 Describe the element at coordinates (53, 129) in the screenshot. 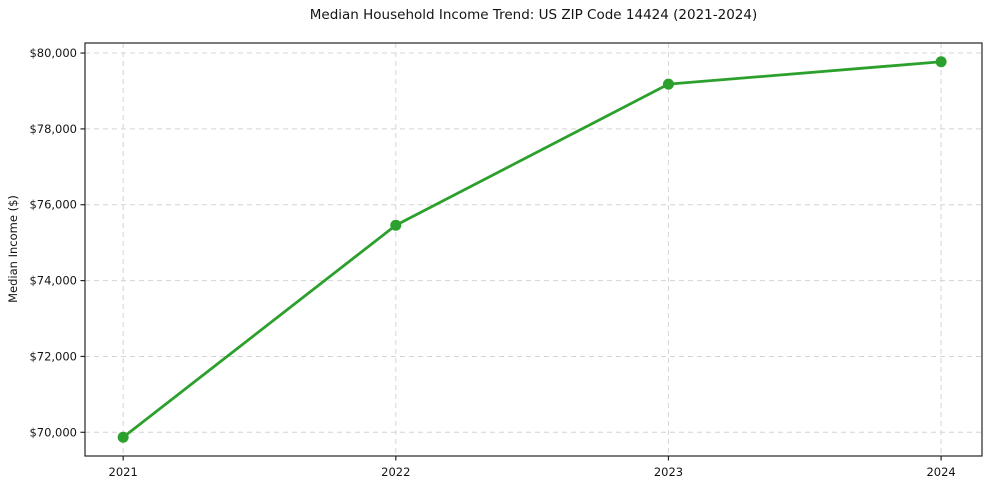

I see `y-tick-label: $78,000` at that location.